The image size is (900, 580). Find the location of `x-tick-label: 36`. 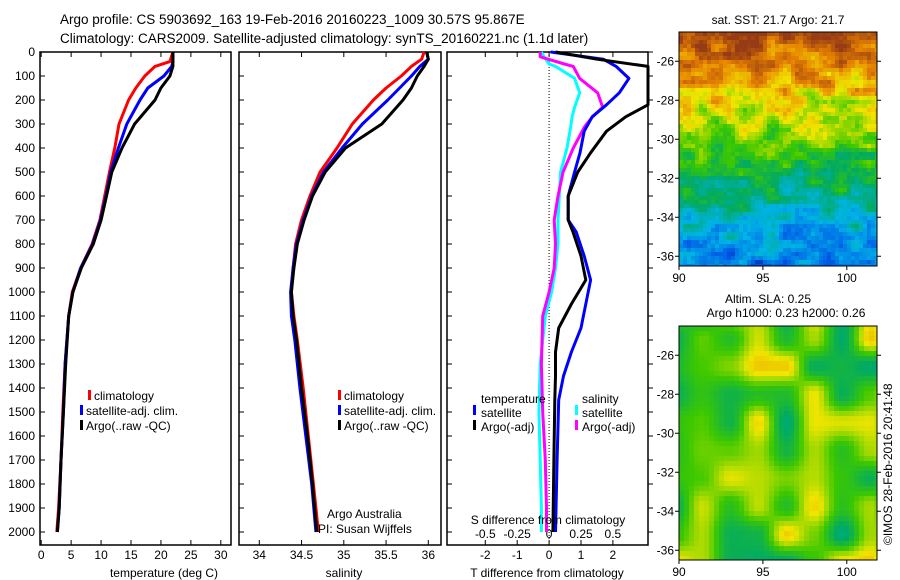

x-tick-label: 36 is located at coordinates (429, 555).